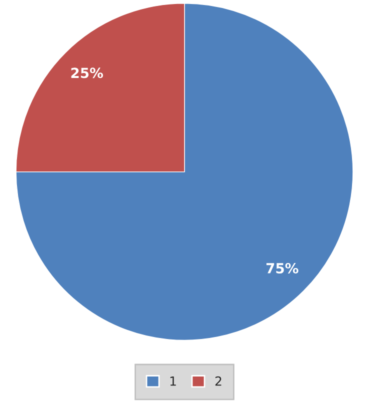 This screenshot has width=369, height=414. I want to click on legend-label: 2, so click(218, 381).